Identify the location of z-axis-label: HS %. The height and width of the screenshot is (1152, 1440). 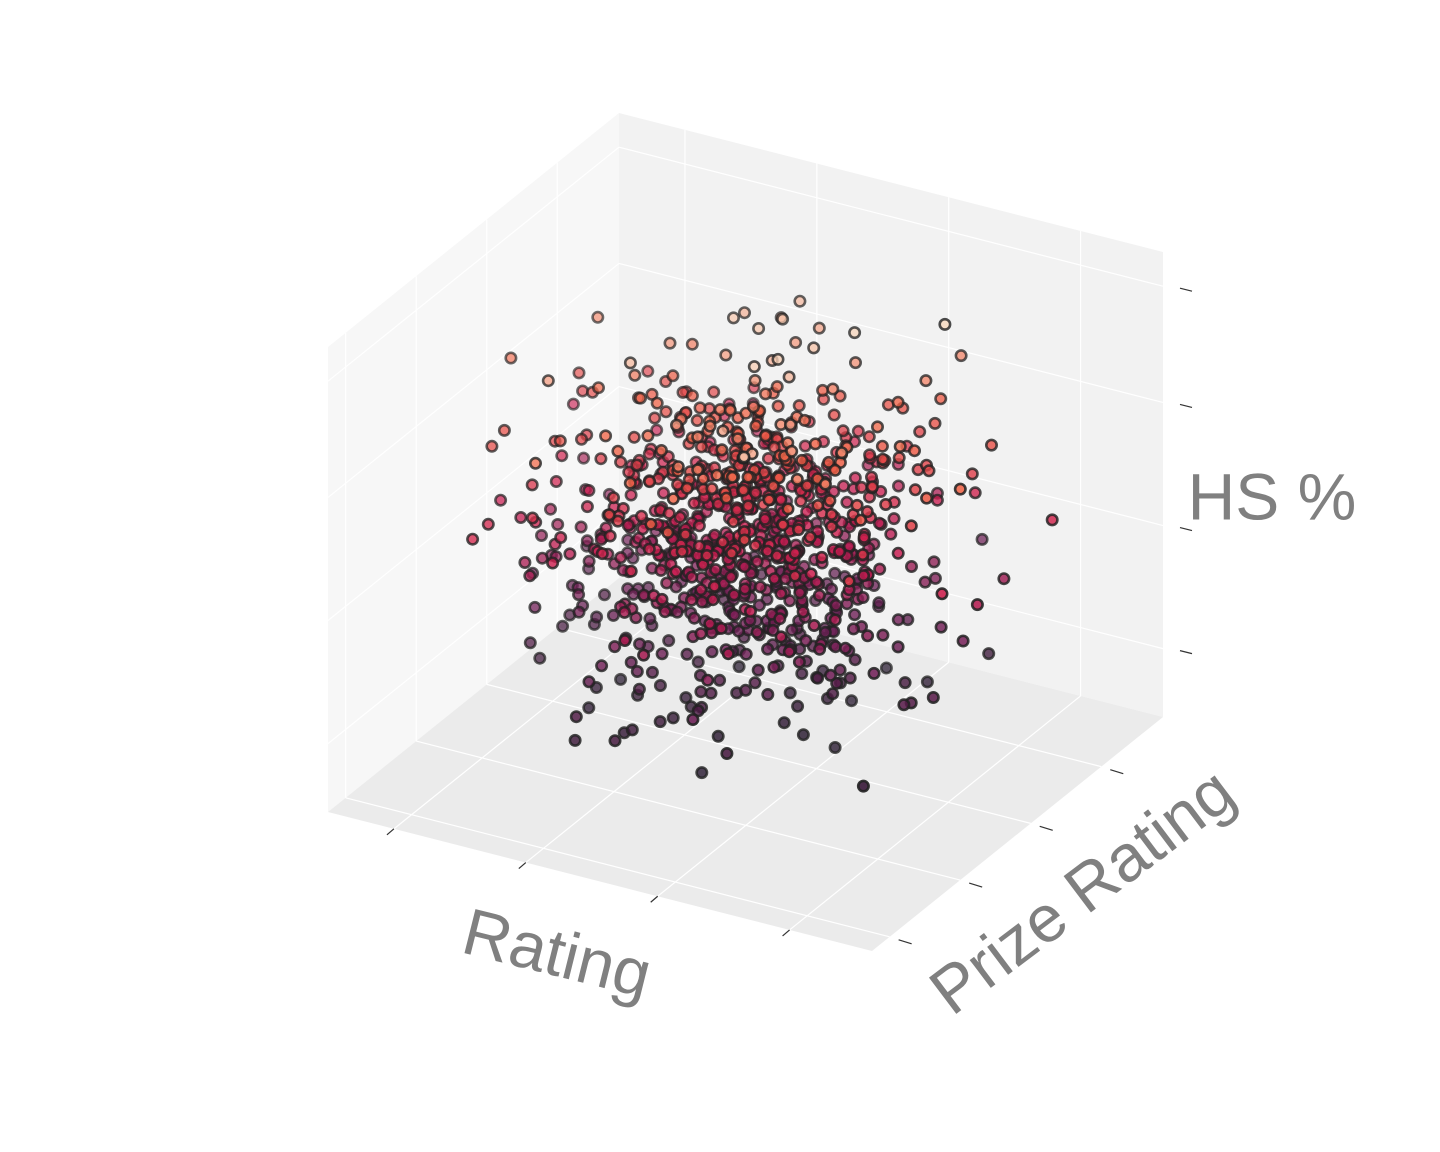
(1272, 496).